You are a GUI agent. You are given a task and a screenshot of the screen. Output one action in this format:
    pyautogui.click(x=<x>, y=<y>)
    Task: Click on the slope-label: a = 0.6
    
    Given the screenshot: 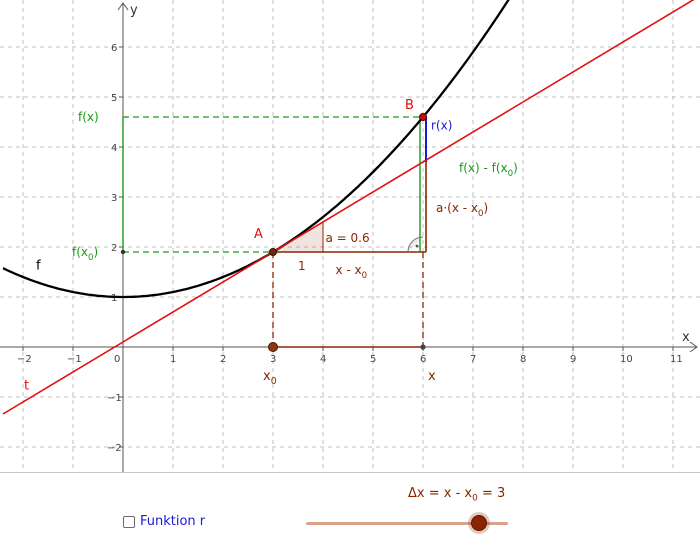 What is the action you would take?
    pyautogui.click(x=348, y=238)
    